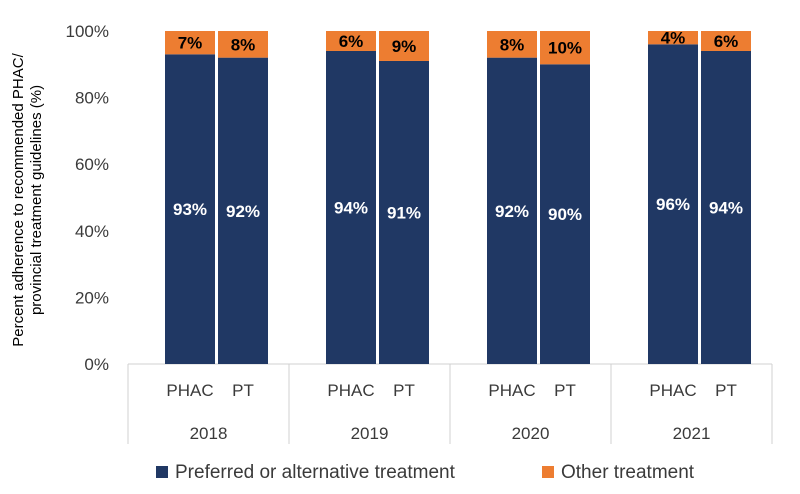 Image resolution: width=800 pixels, height=494 pixels. Describe the element at coordinates (209, 433) in the screenshot. I see `x-group-label: 2018` at that location.